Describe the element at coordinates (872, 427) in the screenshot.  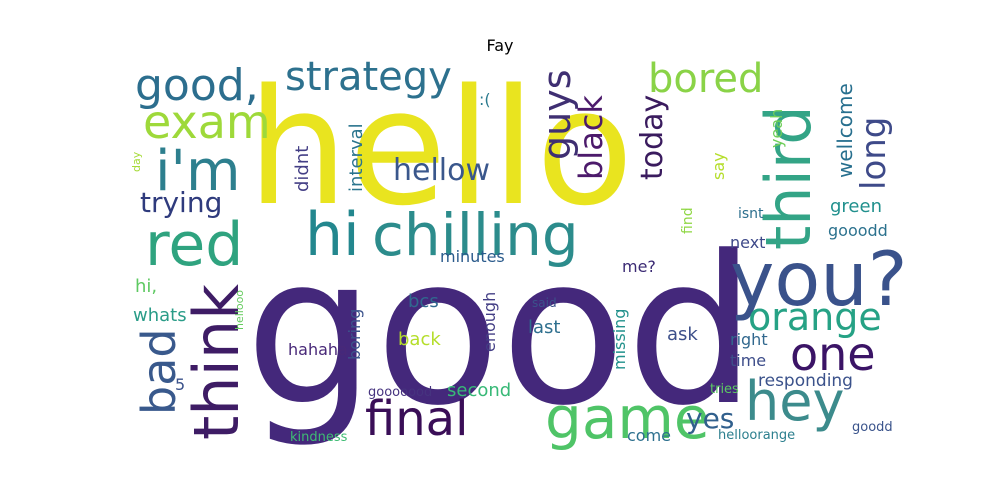
I see `word-55: goodd` at that location.